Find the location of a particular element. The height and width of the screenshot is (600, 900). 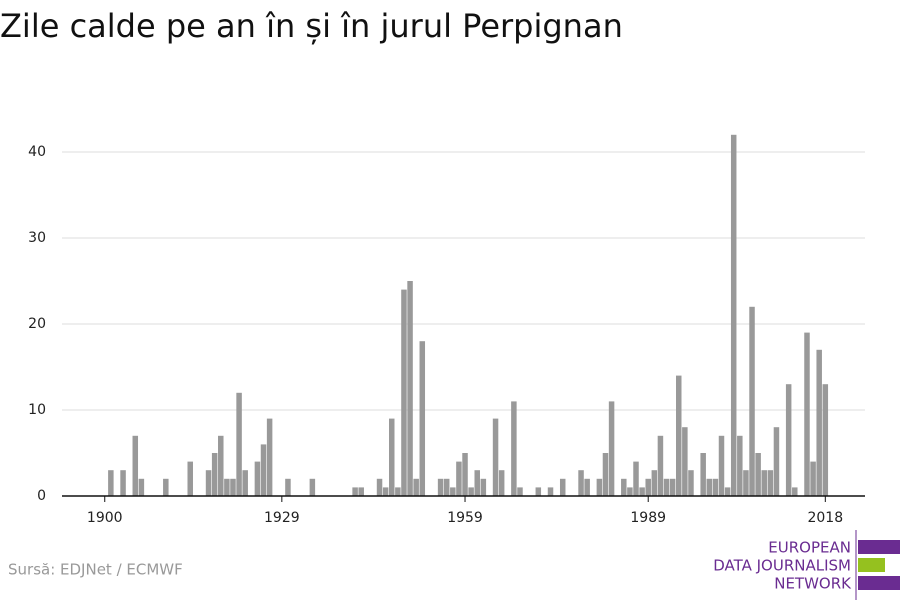

y-tick-label: 30 is located at coordinates (37, 238).